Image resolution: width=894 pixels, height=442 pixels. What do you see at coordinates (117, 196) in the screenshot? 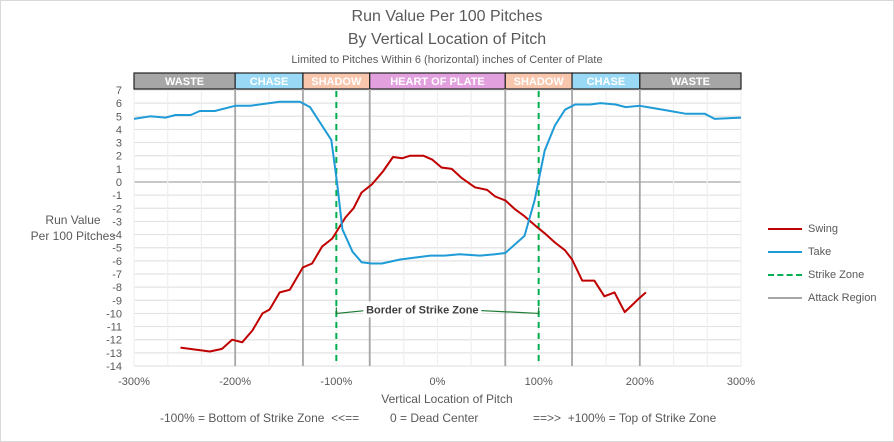
I see `y-tick-label: -1` at bounding box center [117, 196].